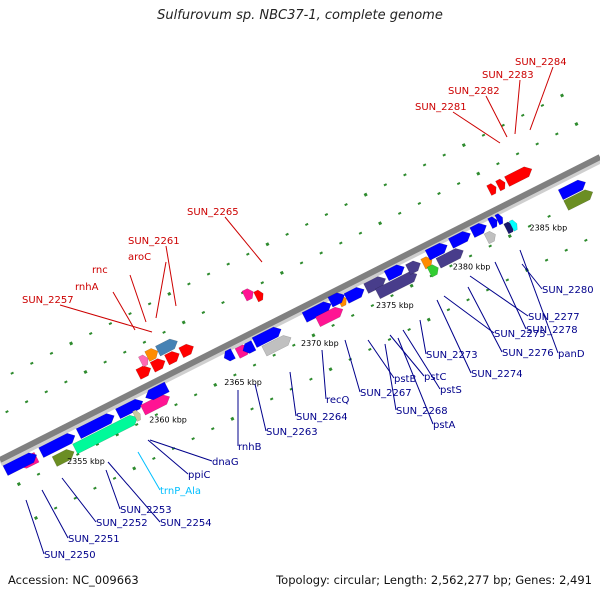 The height and width of the screenshot is (600, 600). I want to click on gene-sun2251b, so click(63, 458).